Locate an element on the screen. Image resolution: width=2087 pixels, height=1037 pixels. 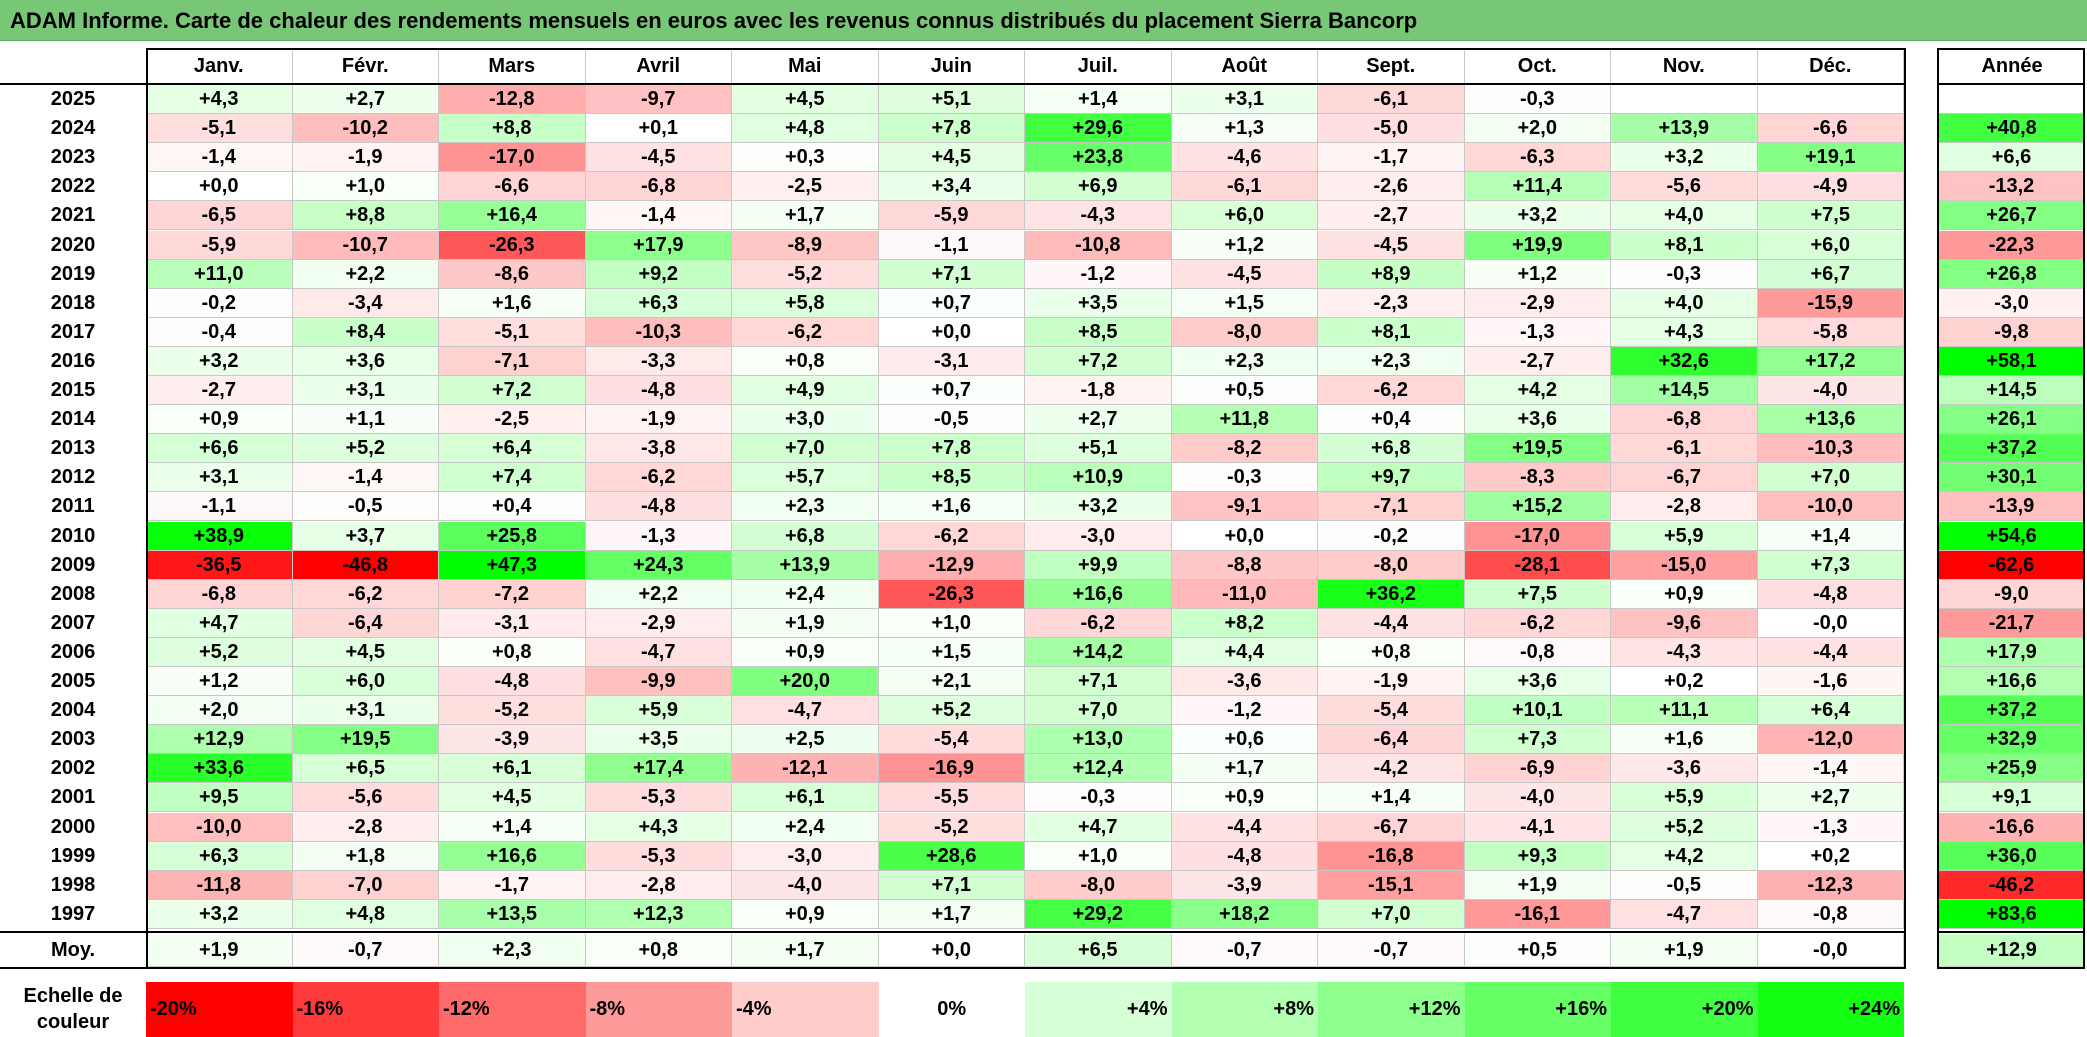
column-header: Janv. is located at coordinates (219, 66).